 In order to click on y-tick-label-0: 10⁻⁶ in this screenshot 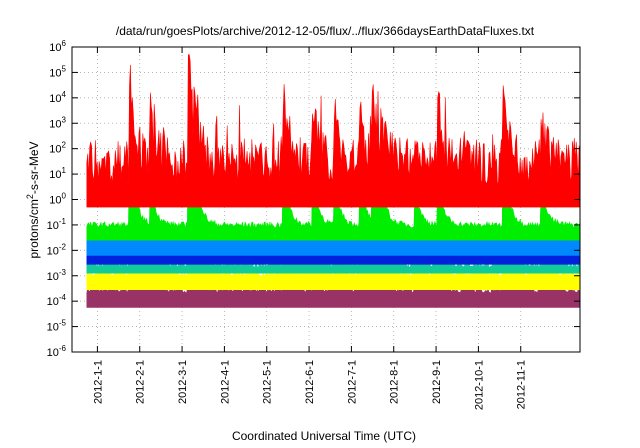, I will do `click(57, 351)`.